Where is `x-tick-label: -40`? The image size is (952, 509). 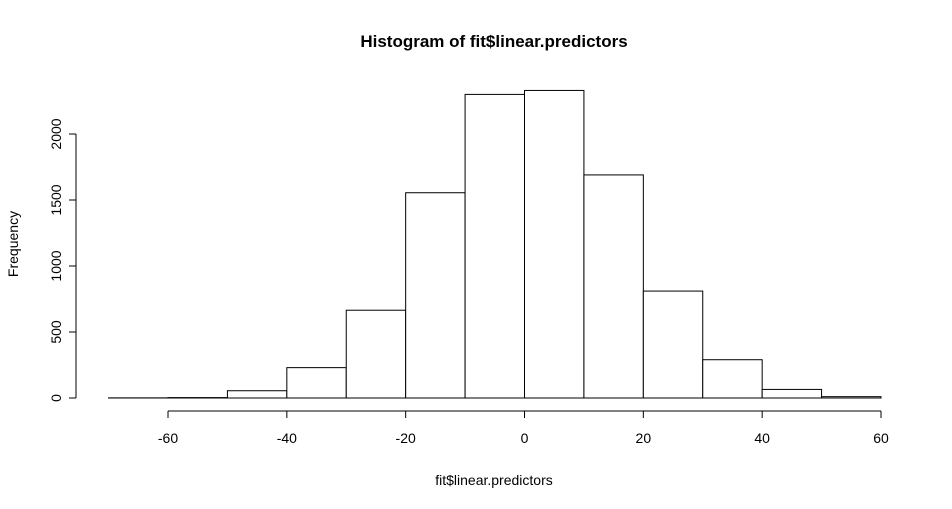
x-tick-label: -40 is located at coordinates (287, 438).